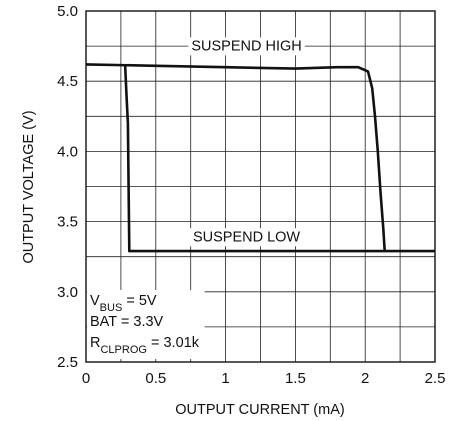 The width and height of the screenshot is (461, 421). What do you see at coordinates (155, 378) in the screenshot?
I see `x-tick-label: 0.5` at bounding box center [155, 378].